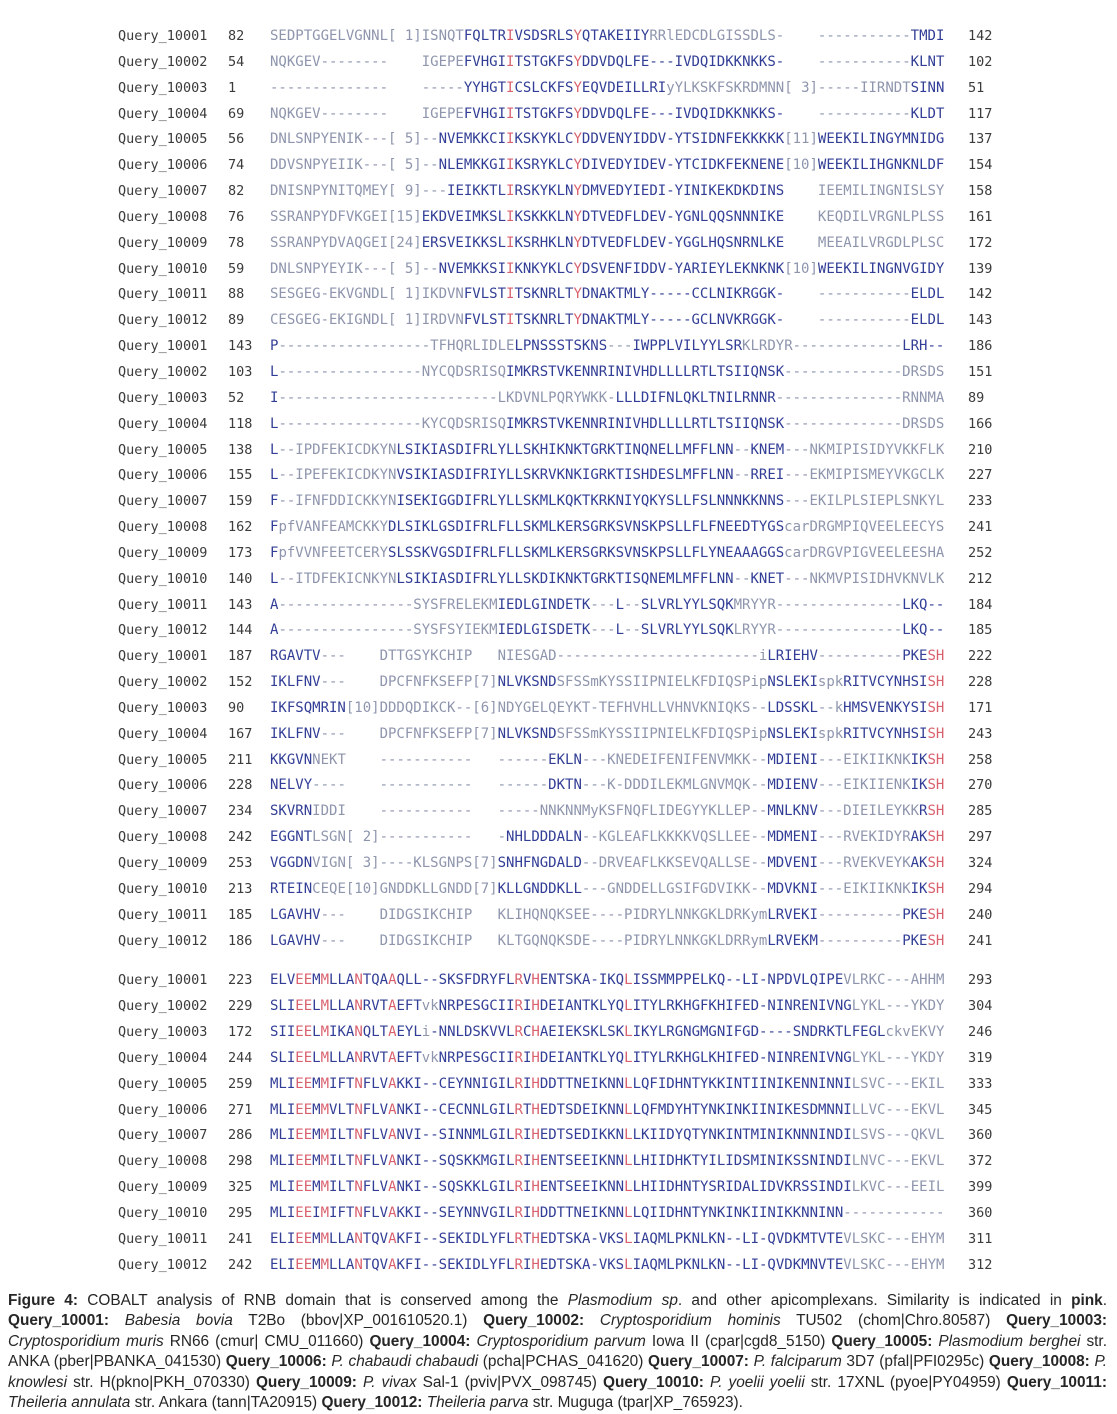 This screenshot has height=1414, width=1117. I want to click on aligned-residues: IK, so click(919, 889).